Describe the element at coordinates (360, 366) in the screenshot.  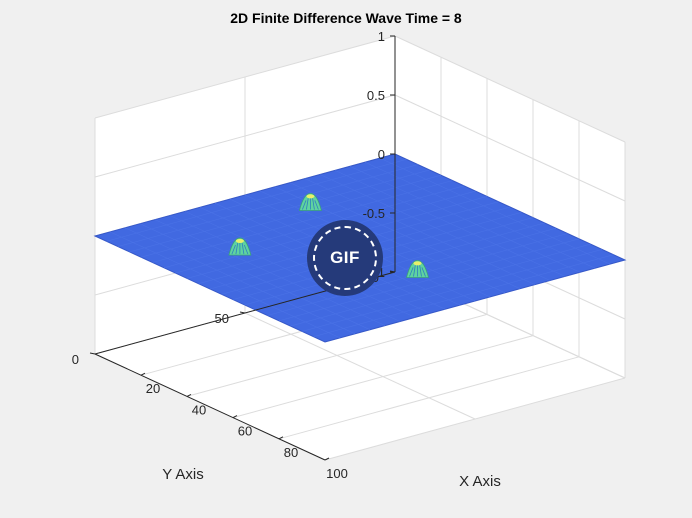
I see `floor-grid-y` at that location.